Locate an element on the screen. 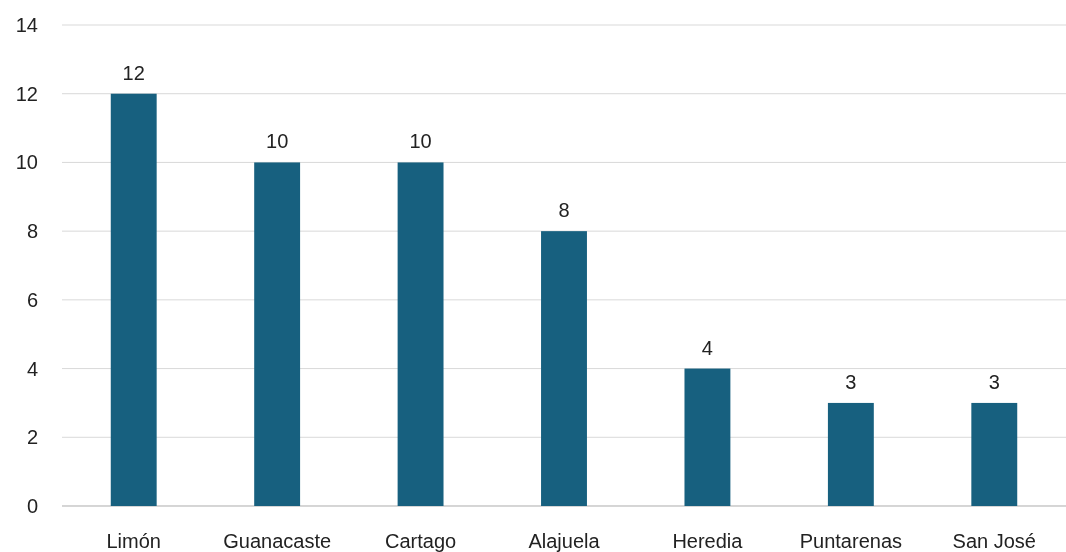  y-tick-label: 2 is located at coordinates (32, 437).